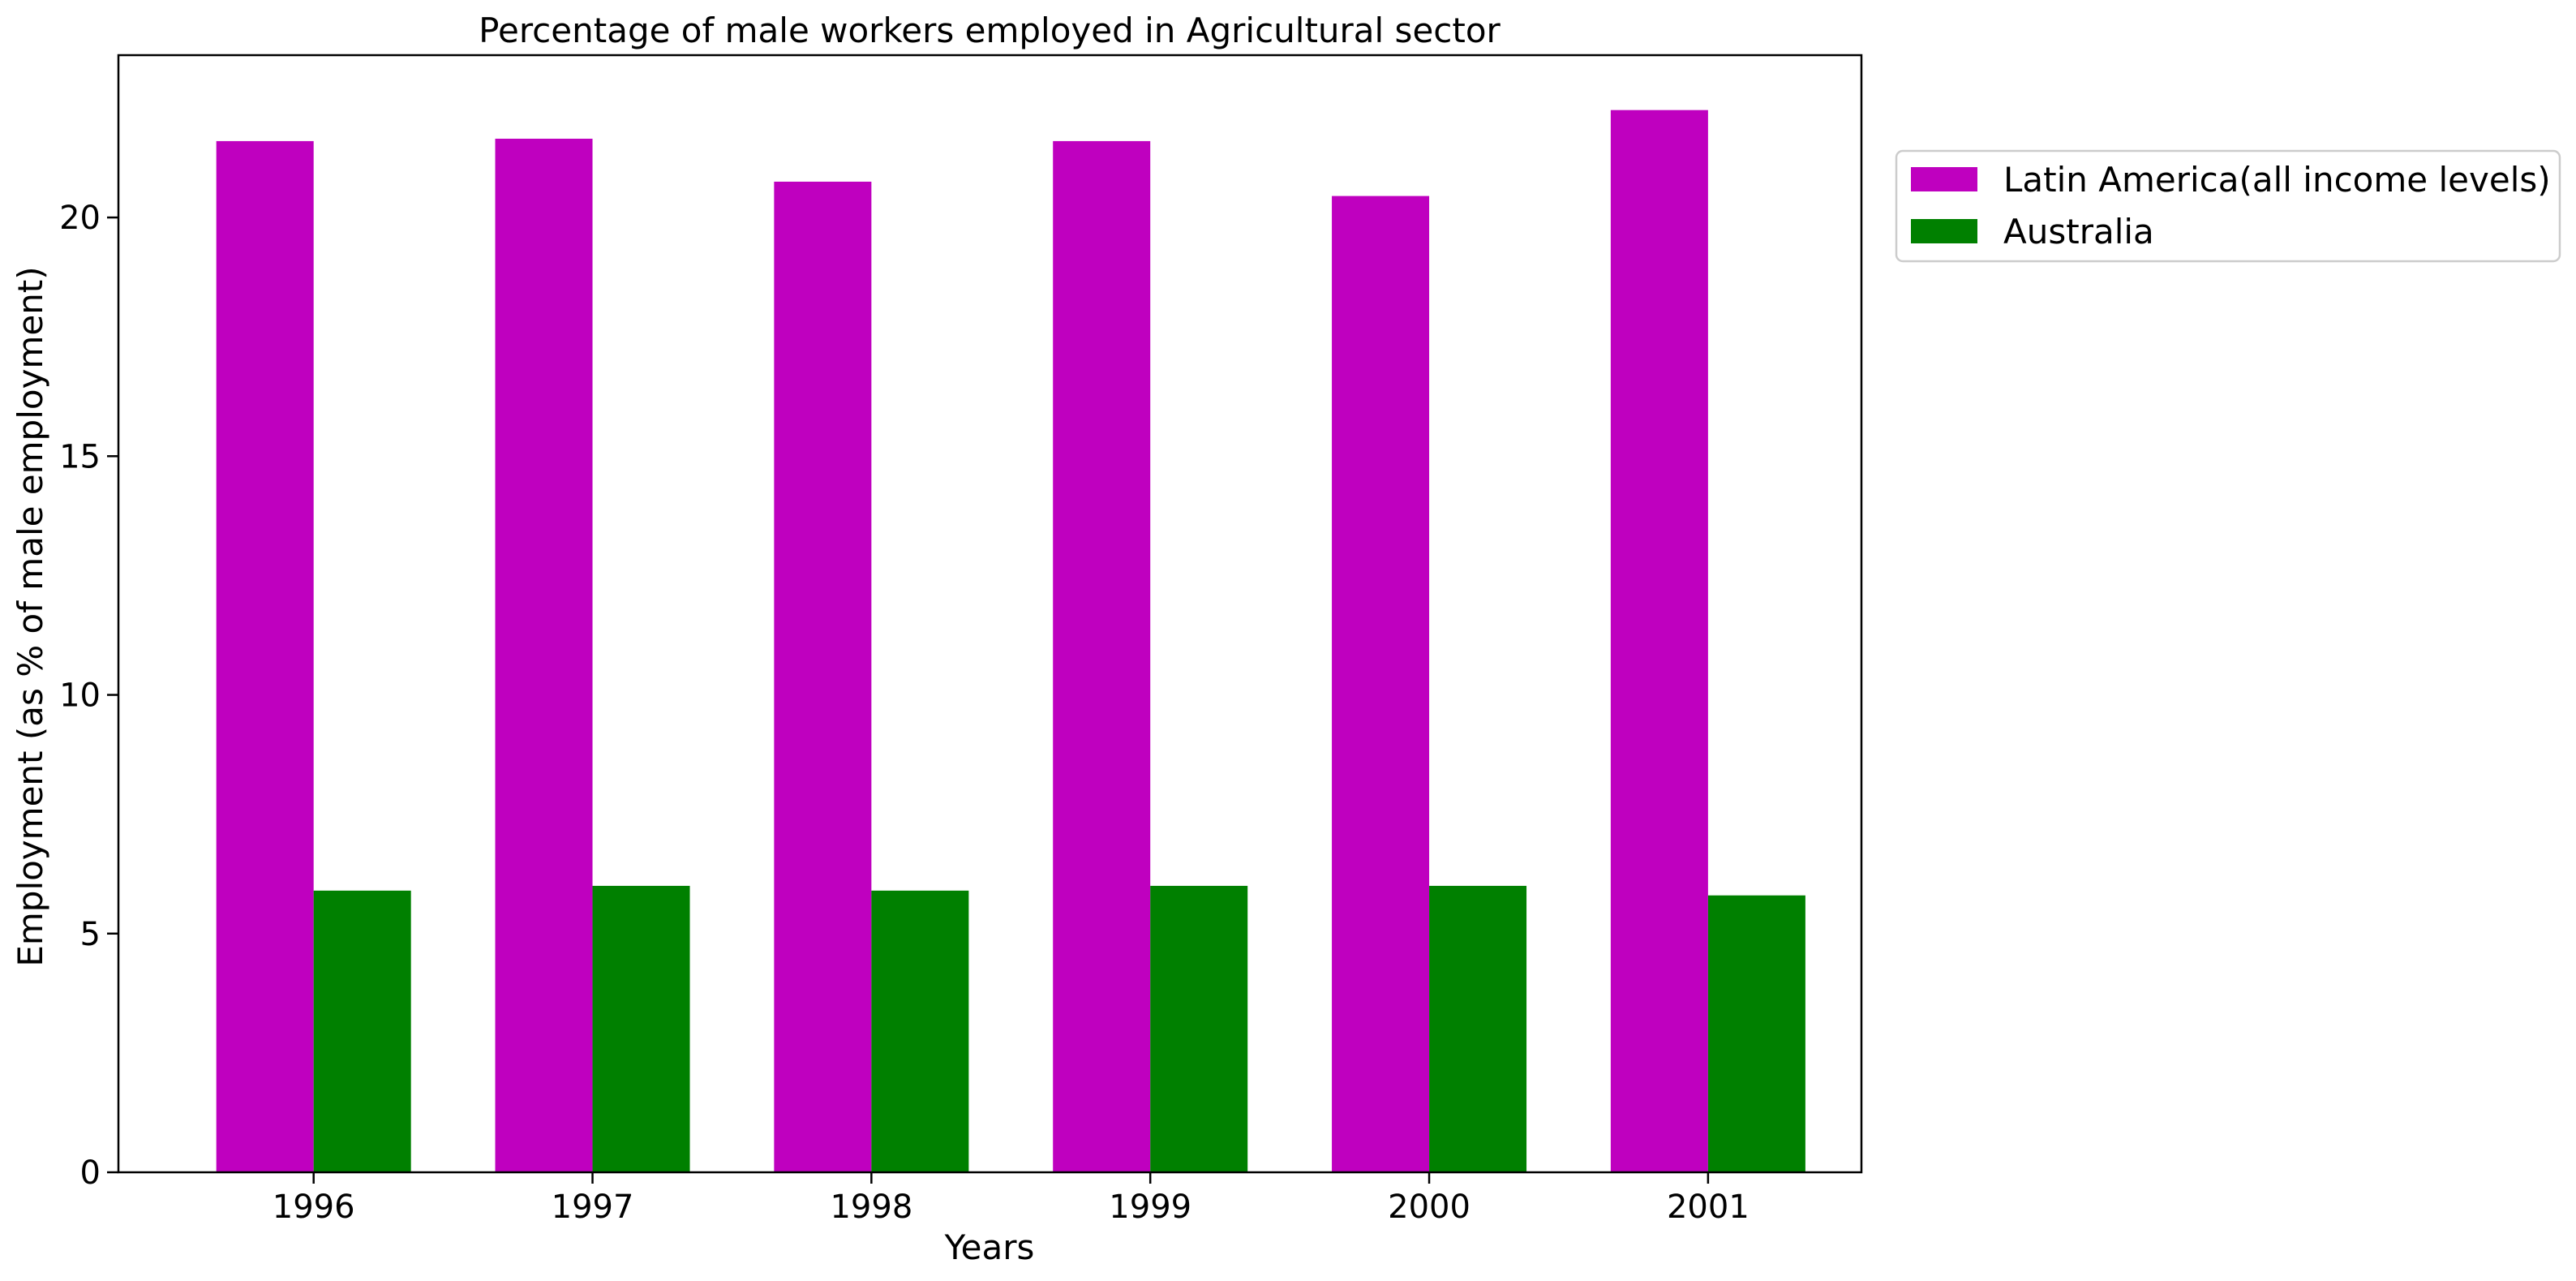 The width and height of the screenshot is (2576, 1281). What do you see at coordinates (920, 1031) in the screenshot?
I see `bar-australia-1998` at bounding box center [920, 1031].